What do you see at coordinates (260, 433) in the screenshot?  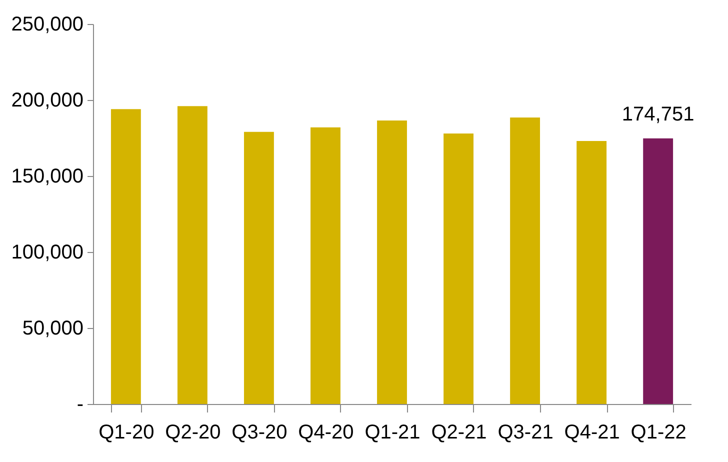 I see `x-tick-label: Q3-20` at bounding box center [260, 433].